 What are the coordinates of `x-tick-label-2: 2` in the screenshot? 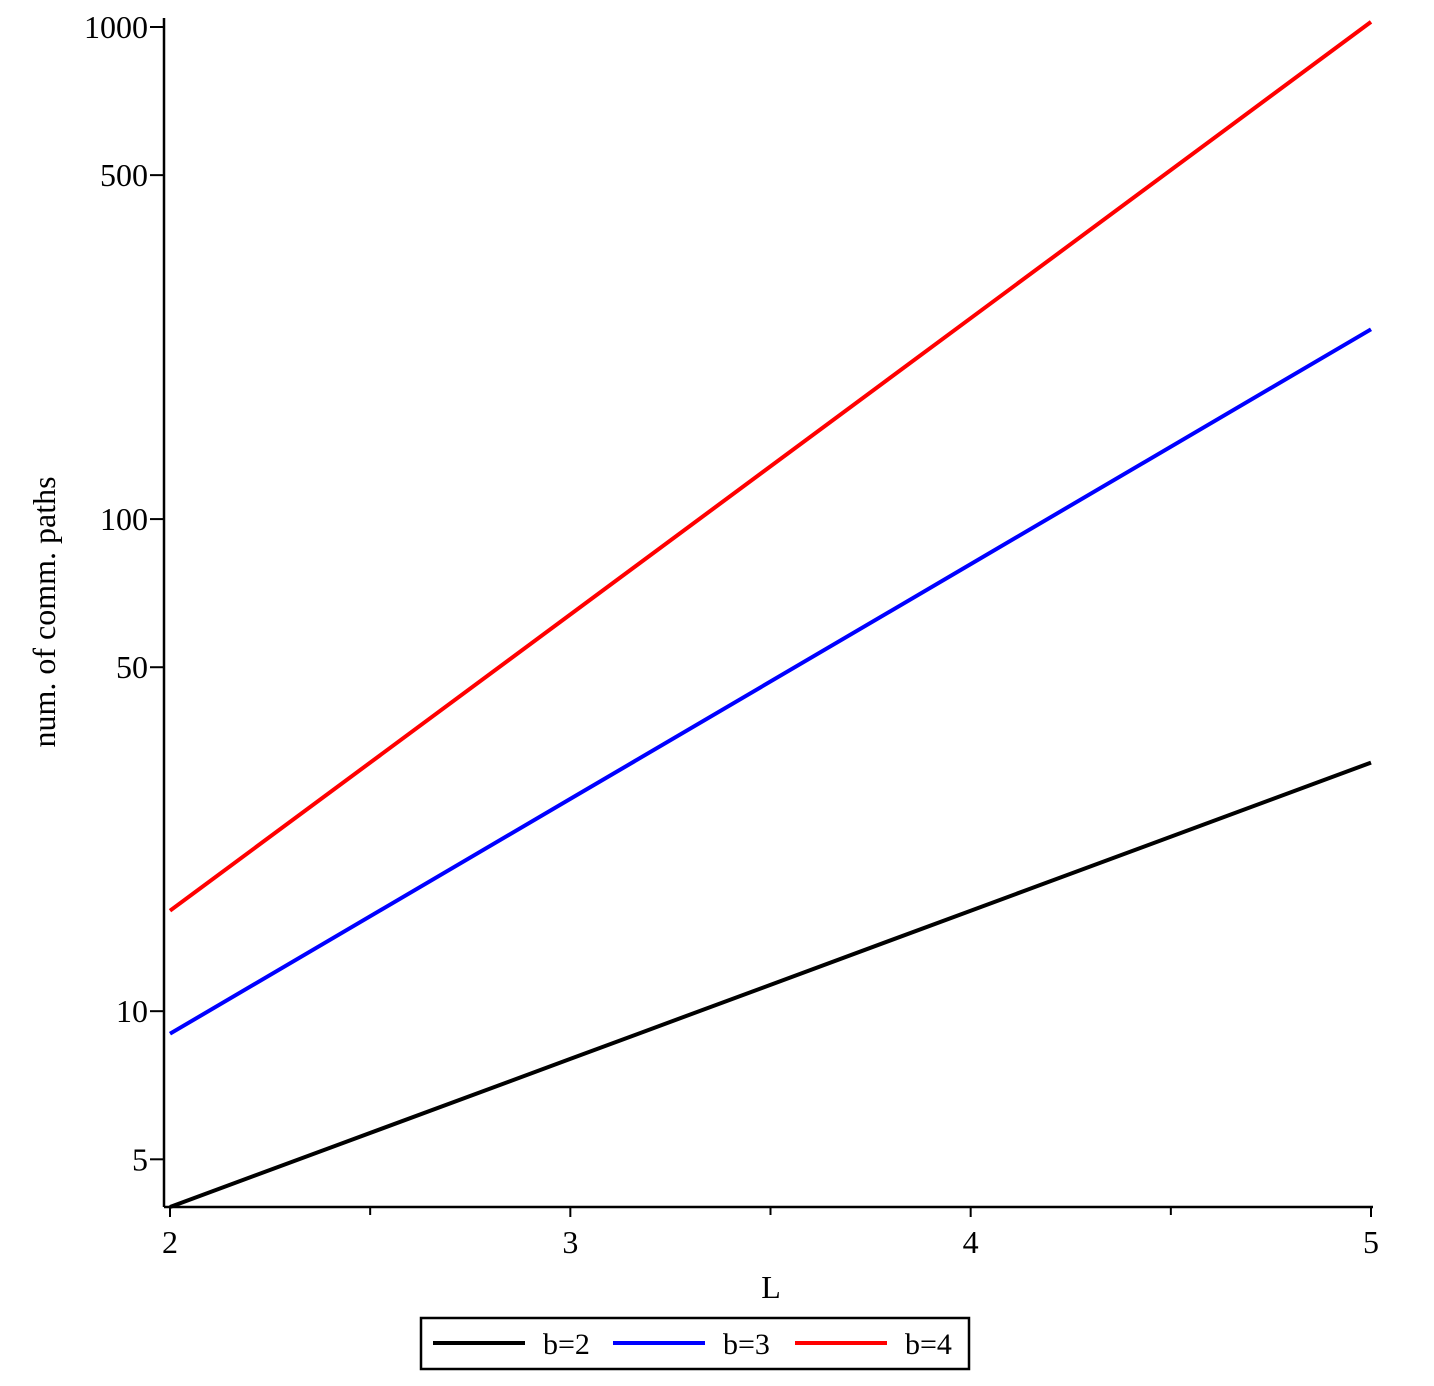 It's located at (170, 1242).